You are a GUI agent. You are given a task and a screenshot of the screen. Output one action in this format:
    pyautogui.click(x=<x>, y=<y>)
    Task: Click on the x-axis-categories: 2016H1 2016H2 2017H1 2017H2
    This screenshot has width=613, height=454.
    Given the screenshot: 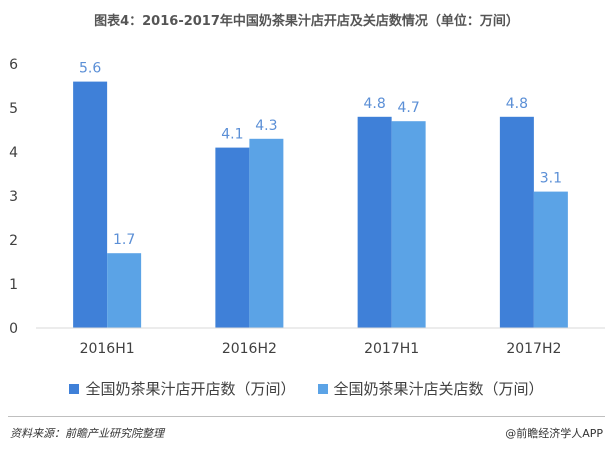 What is the action you would take?
    pyautogui.click(x=321, y=349)
    